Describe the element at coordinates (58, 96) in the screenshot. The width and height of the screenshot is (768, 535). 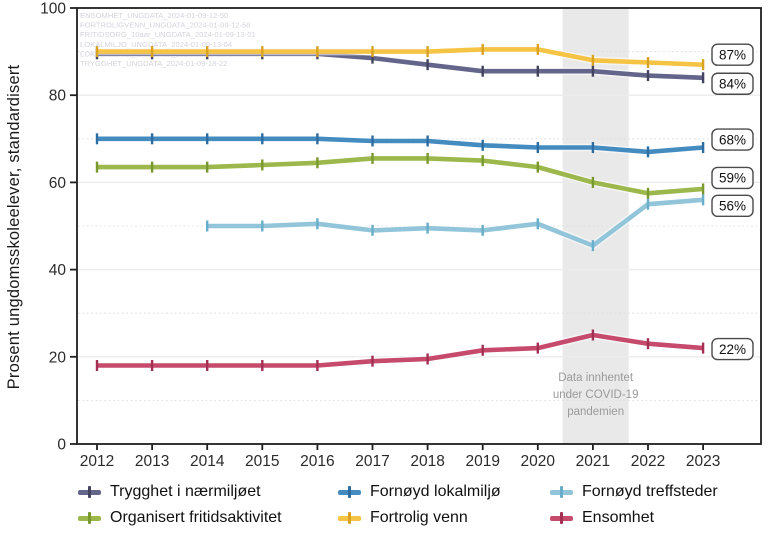
I see `y-tick-label: 80` at that location.